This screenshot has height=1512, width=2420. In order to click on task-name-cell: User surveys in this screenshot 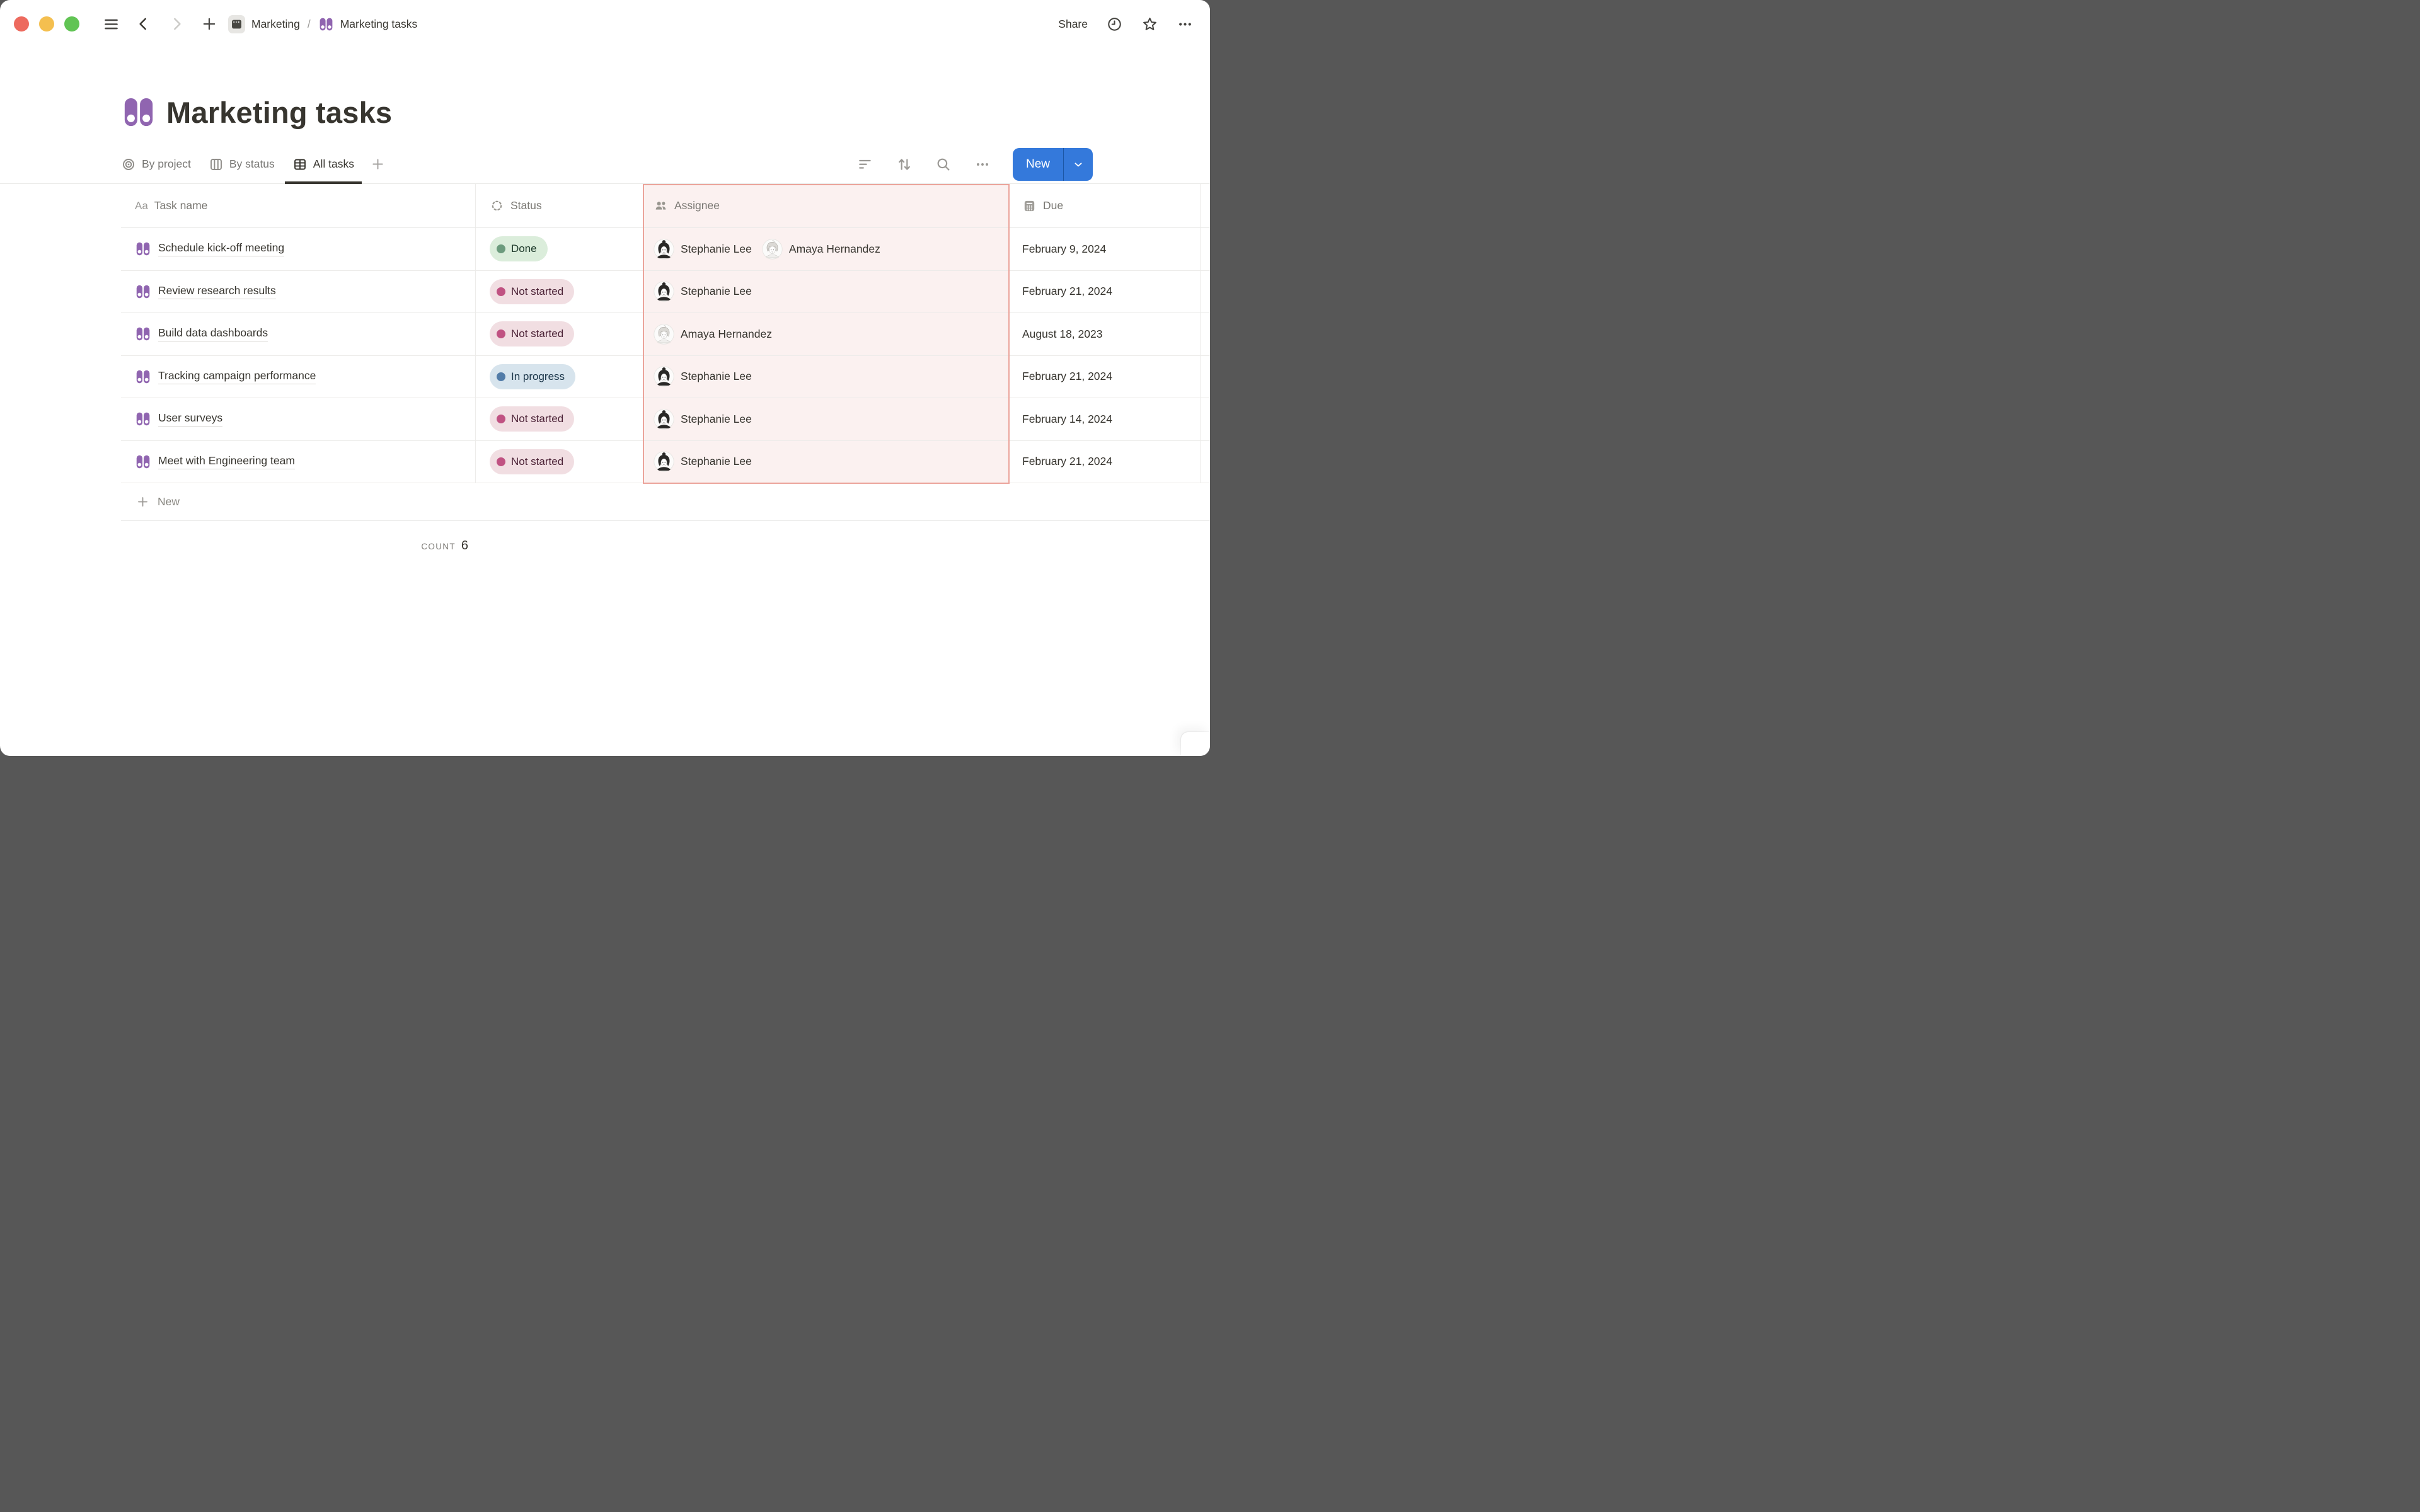, I will do `click(299, 419)`.